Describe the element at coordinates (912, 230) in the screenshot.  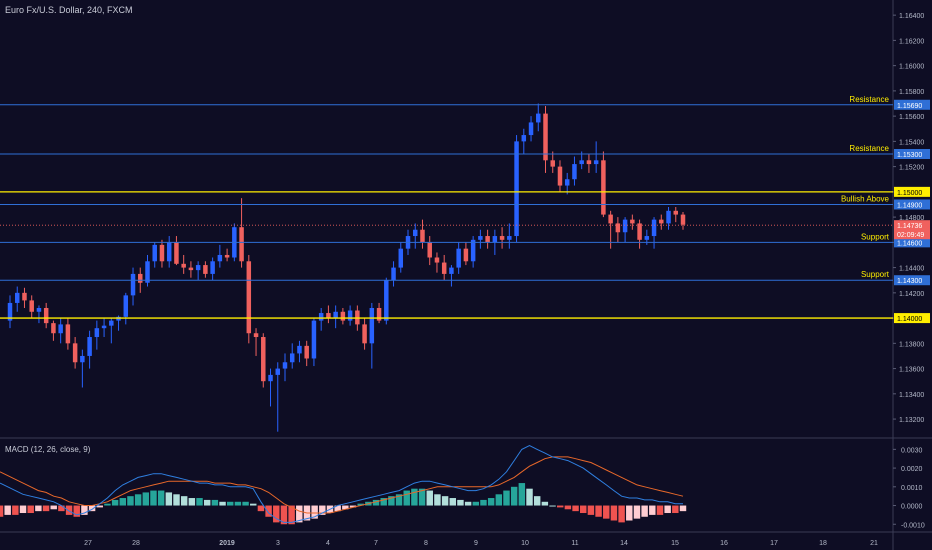
I see `current-price-tag` at that location.